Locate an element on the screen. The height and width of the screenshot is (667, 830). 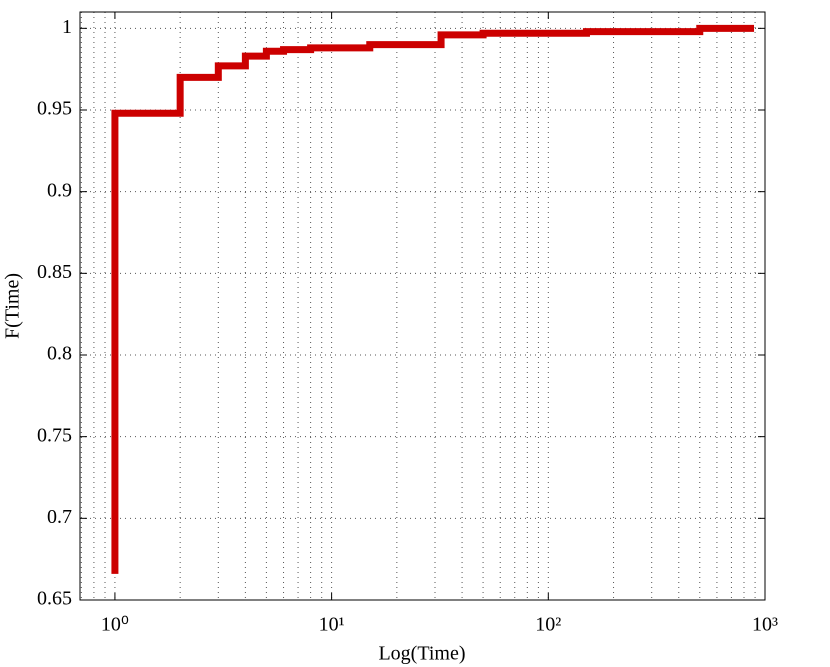
x-axis-label: Log(Time) is located at coordinates (421, 654).